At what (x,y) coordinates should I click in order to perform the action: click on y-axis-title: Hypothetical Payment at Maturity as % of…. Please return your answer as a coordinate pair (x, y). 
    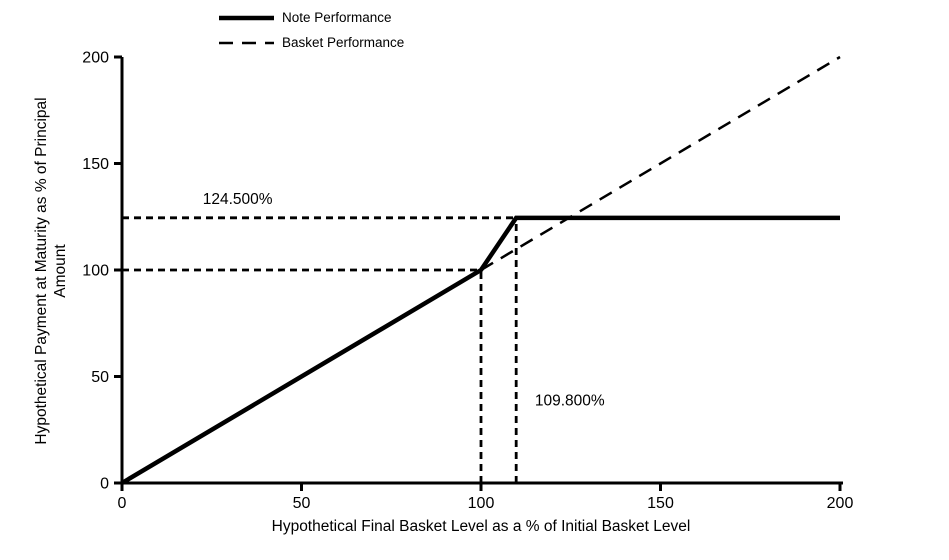
    Looking at the image, I should click on (51, 270).